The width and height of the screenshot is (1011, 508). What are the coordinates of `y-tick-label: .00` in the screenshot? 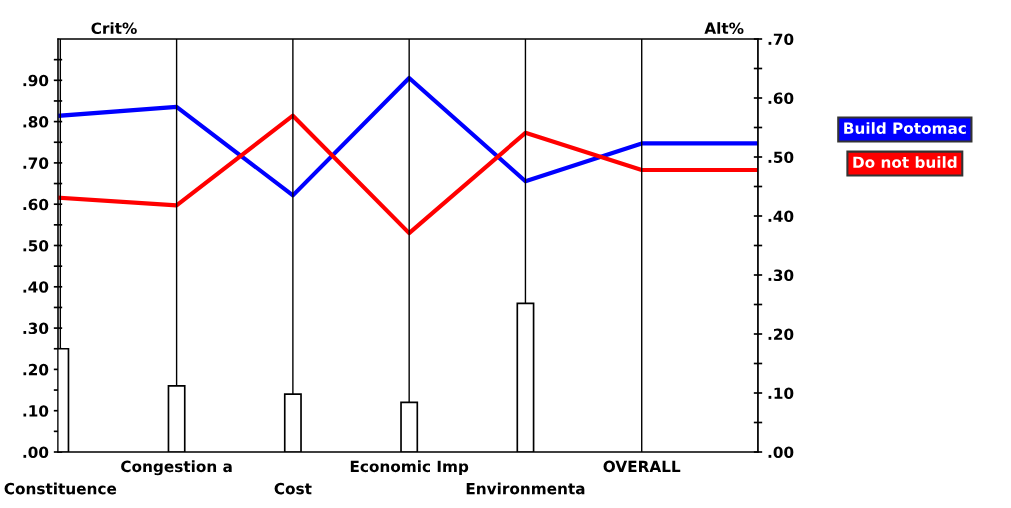 It's located at (36, 452).